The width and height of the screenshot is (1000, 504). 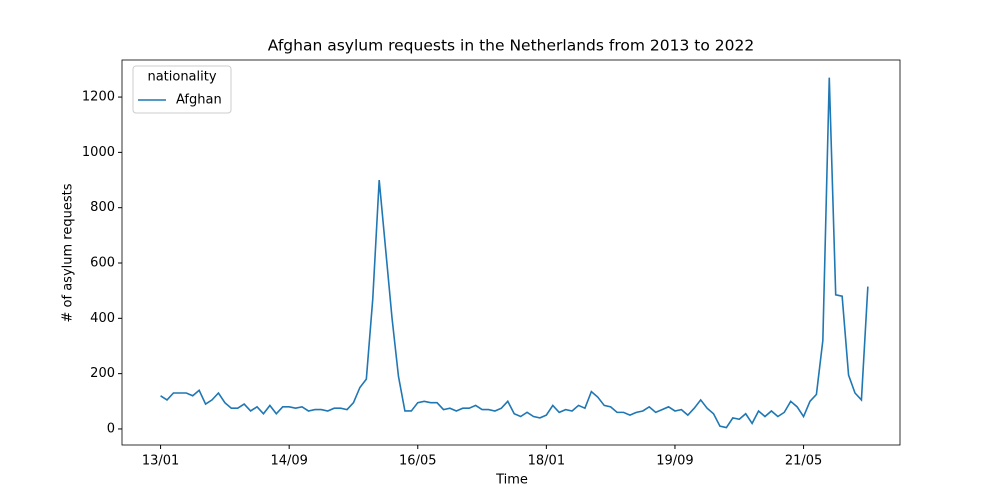 What do you see at coordinates (102, 263) in the screenshot?
I see `y-tick-label: 600` at bounding box center [102, 263].